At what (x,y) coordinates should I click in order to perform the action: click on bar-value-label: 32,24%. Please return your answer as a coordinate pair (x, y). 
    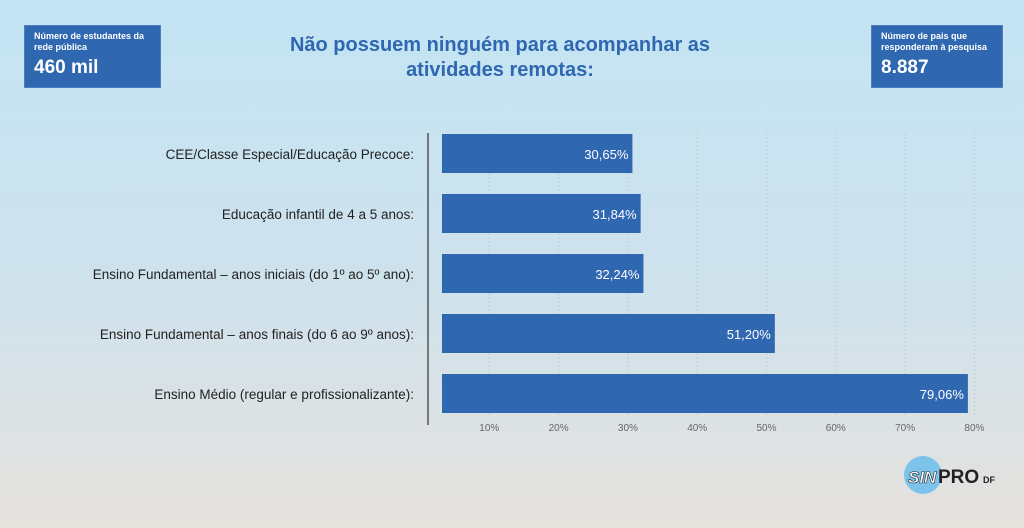
    Looking at the image, I should click on (617, 274).